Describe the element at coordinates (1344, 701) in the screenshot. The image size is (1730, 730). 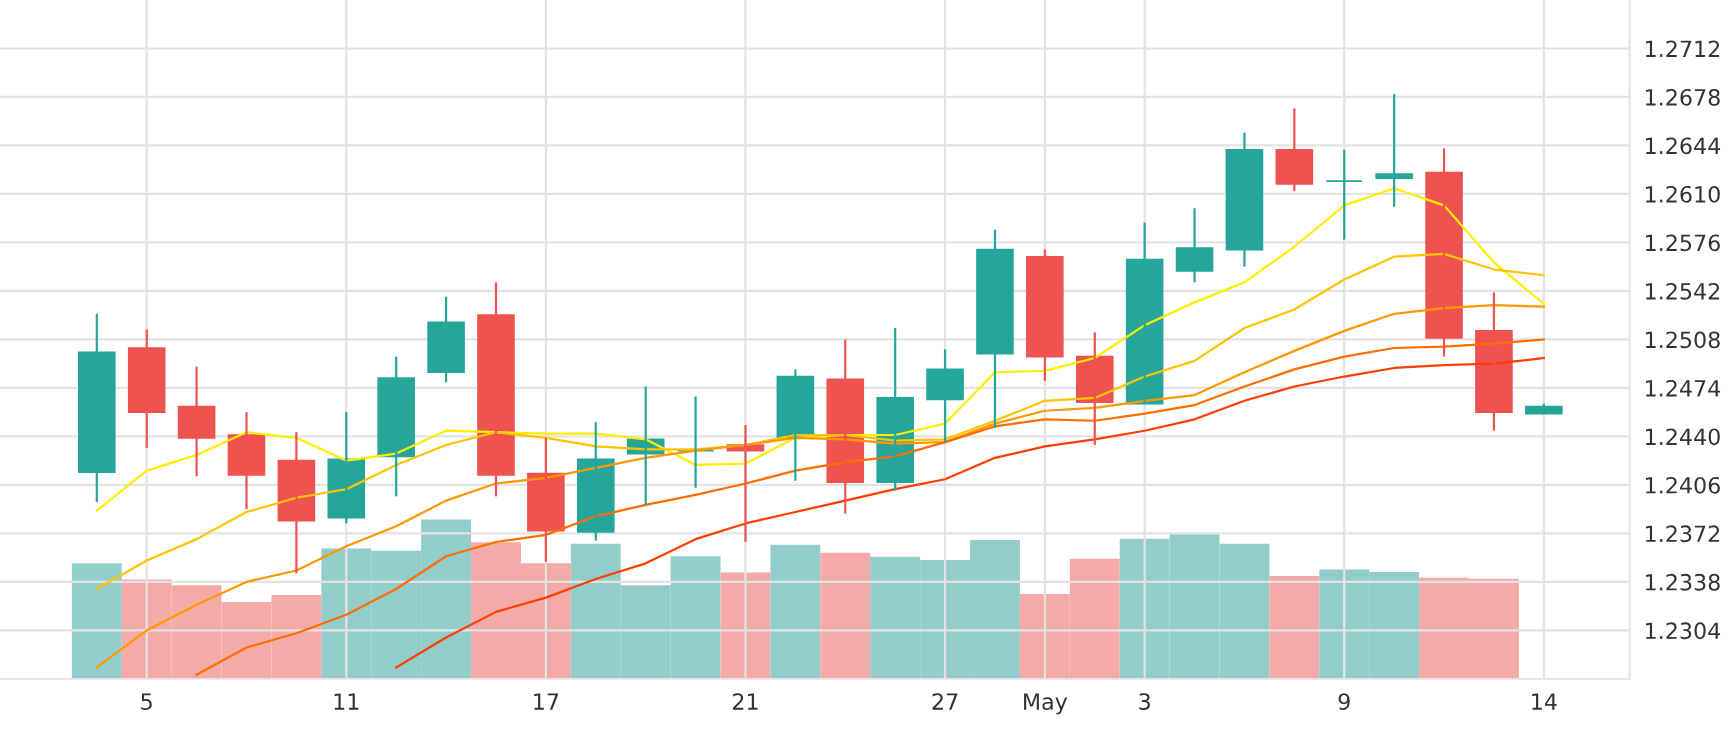
I see `x-tick-label: 9` at that location.